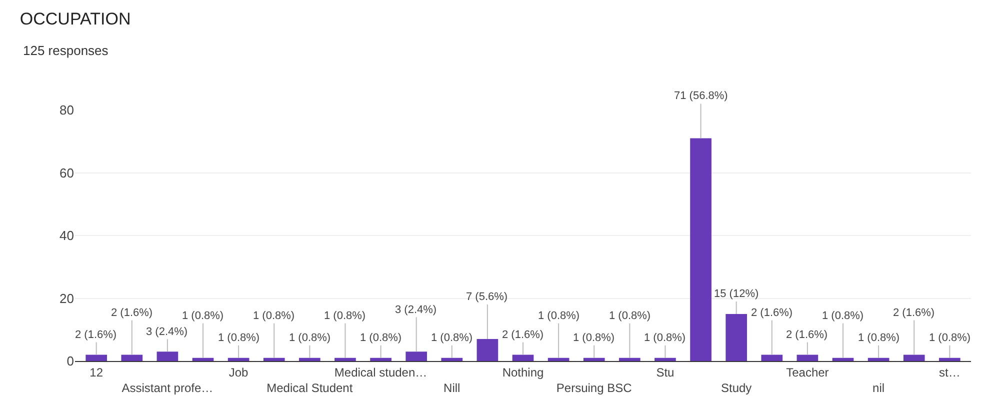 This screenshot has width=996, height=419. What do you see at coordinates (807, 372) in the screenshot?
I see `x-tick-label: Teacher` at bounding box center [807, 372].